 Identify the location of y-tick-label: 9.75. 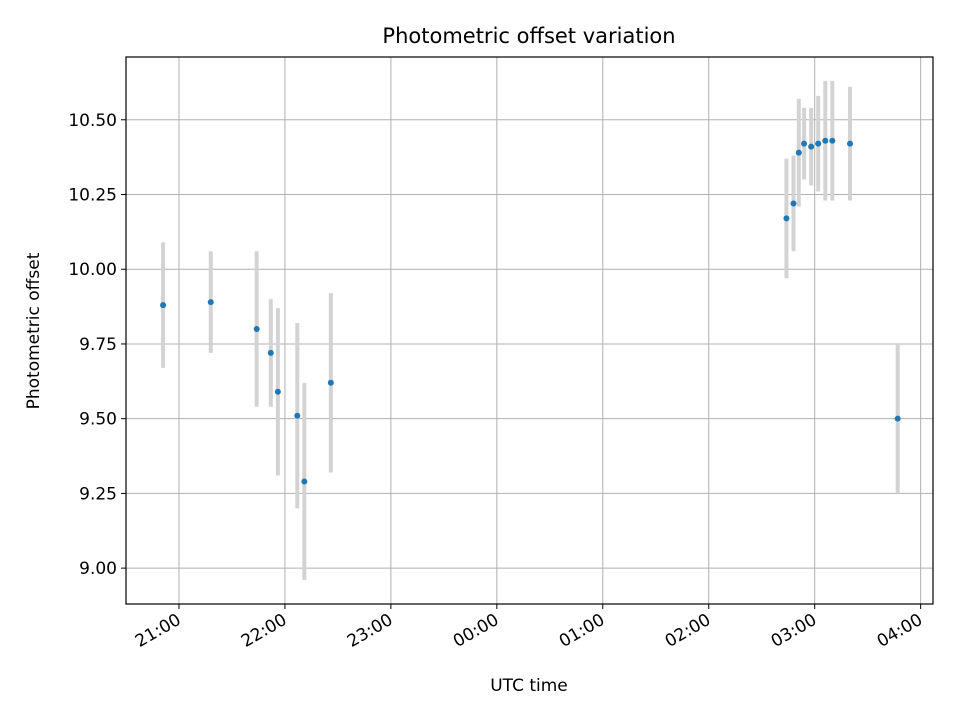
(98, 345).